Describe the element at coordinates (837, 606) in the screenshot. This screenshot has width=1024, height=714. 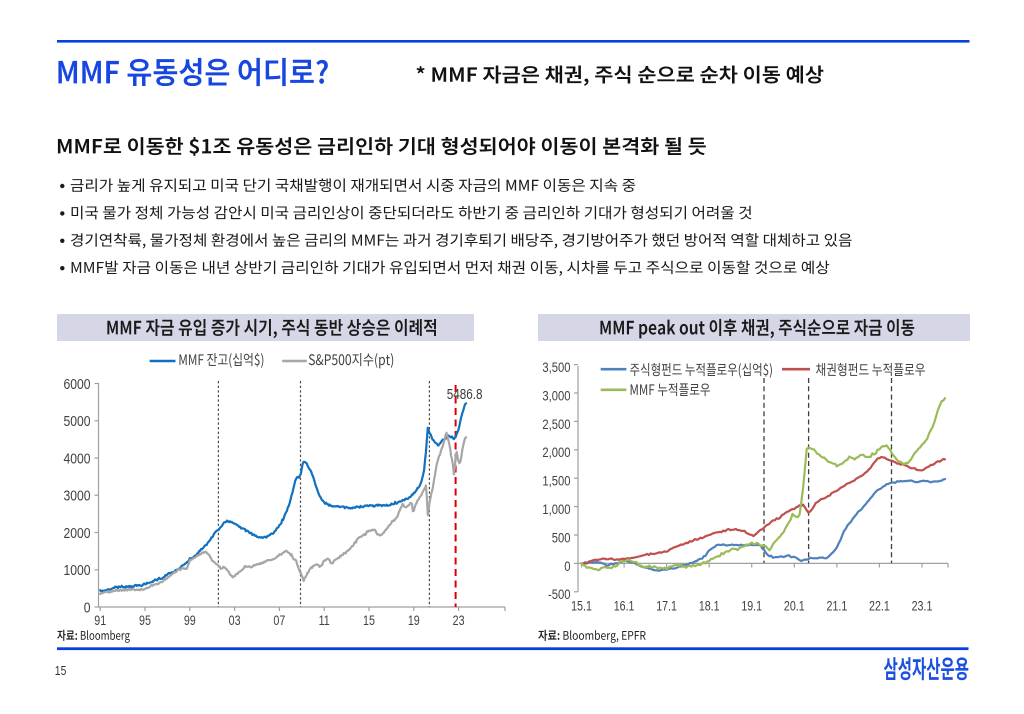
I see `svg-text: 21.1` at that location.